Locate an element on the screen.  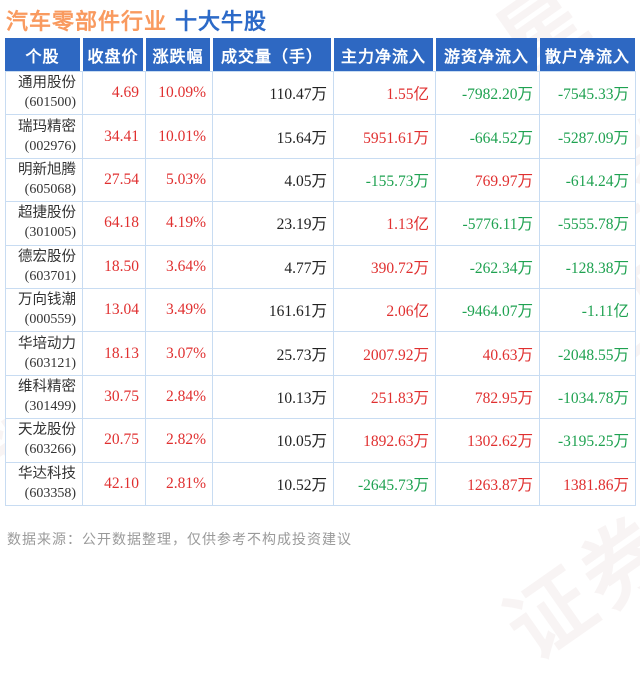
main-inflow-cell: -2645.73万 is located at coordinates (384, 483).